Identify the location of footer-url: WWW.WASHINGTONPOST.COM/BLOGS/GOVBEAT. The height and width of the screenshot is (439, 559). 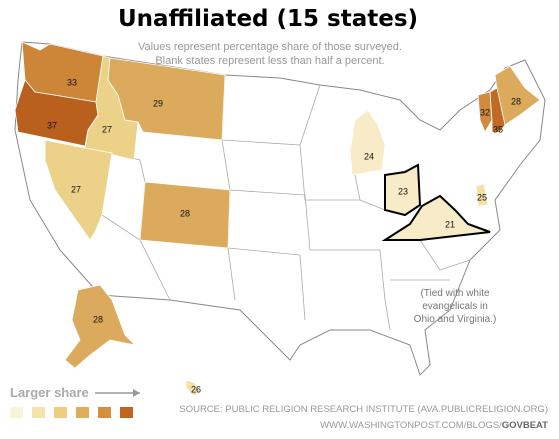
(434, 425).